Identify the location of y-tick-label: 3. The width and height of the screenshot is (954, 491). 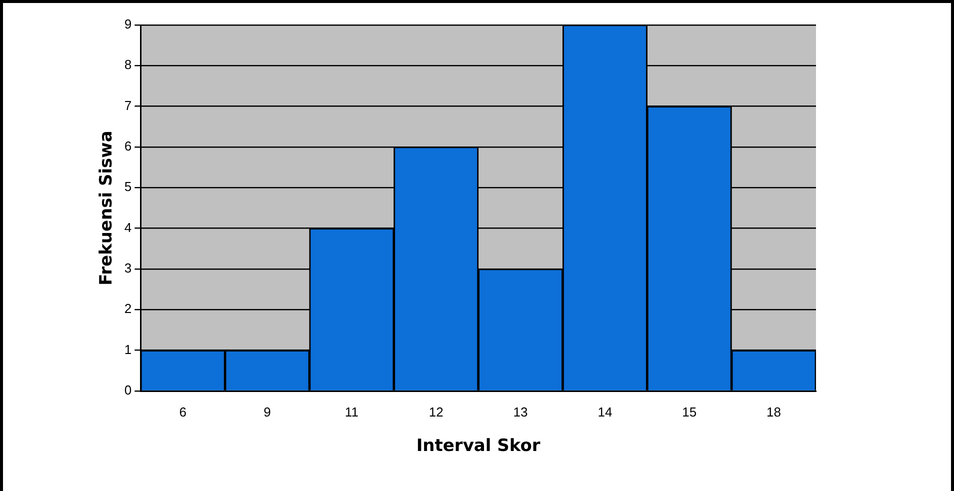
(128, 268).